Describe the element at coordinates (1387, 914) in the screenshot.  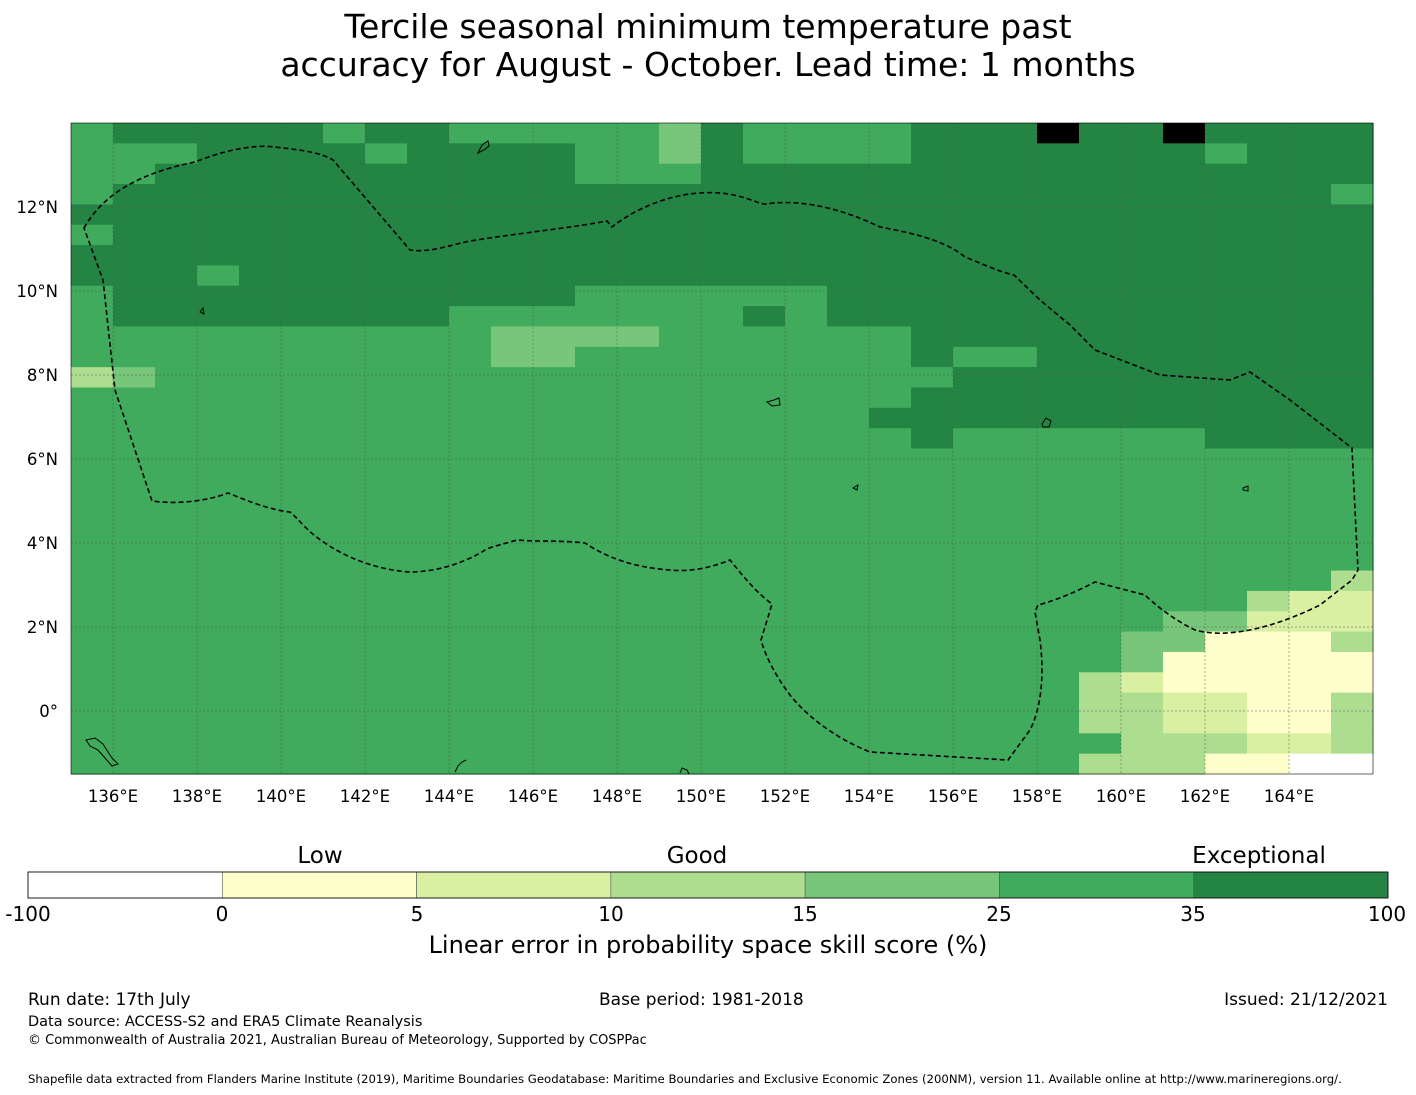
I see `colorbar-tick: 100` at that location.